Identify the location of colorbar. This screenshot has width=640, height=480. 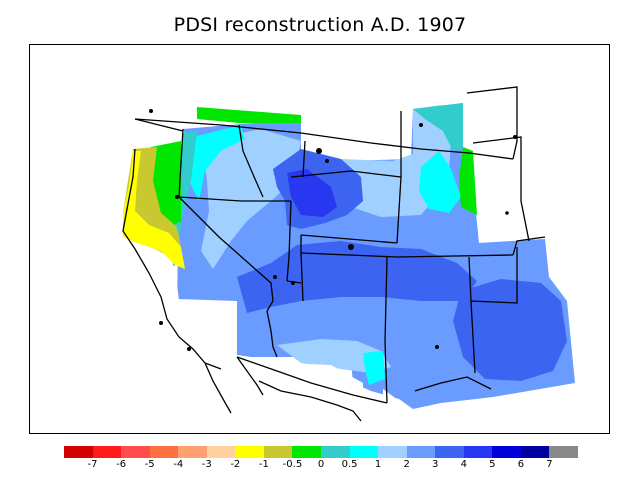
(321, 452).